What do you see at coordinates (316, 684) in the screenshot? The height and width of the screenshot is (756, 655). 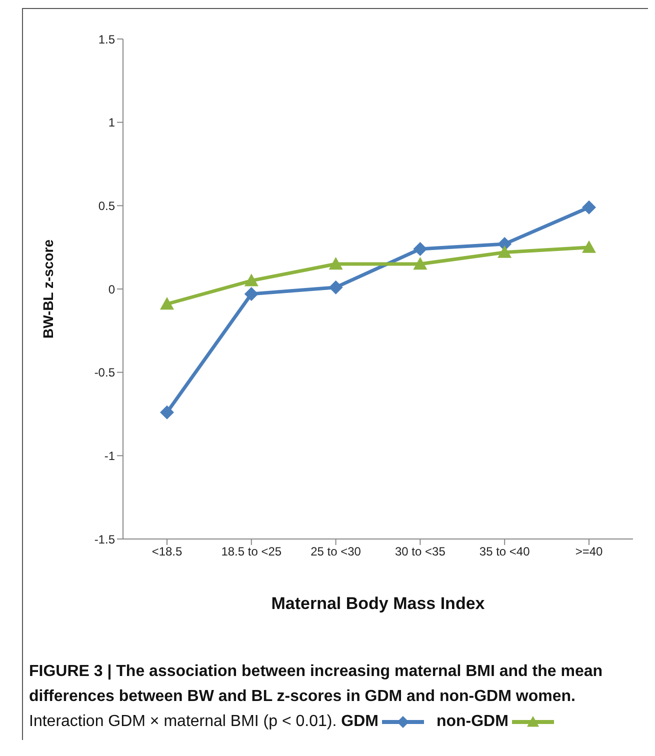 I see `text: FIGURE 3 | The association between increasing maternal BMI and the mean differences between BW and BL z-scores in GDM and non-GDM women.` at bounding box center [316, 684].